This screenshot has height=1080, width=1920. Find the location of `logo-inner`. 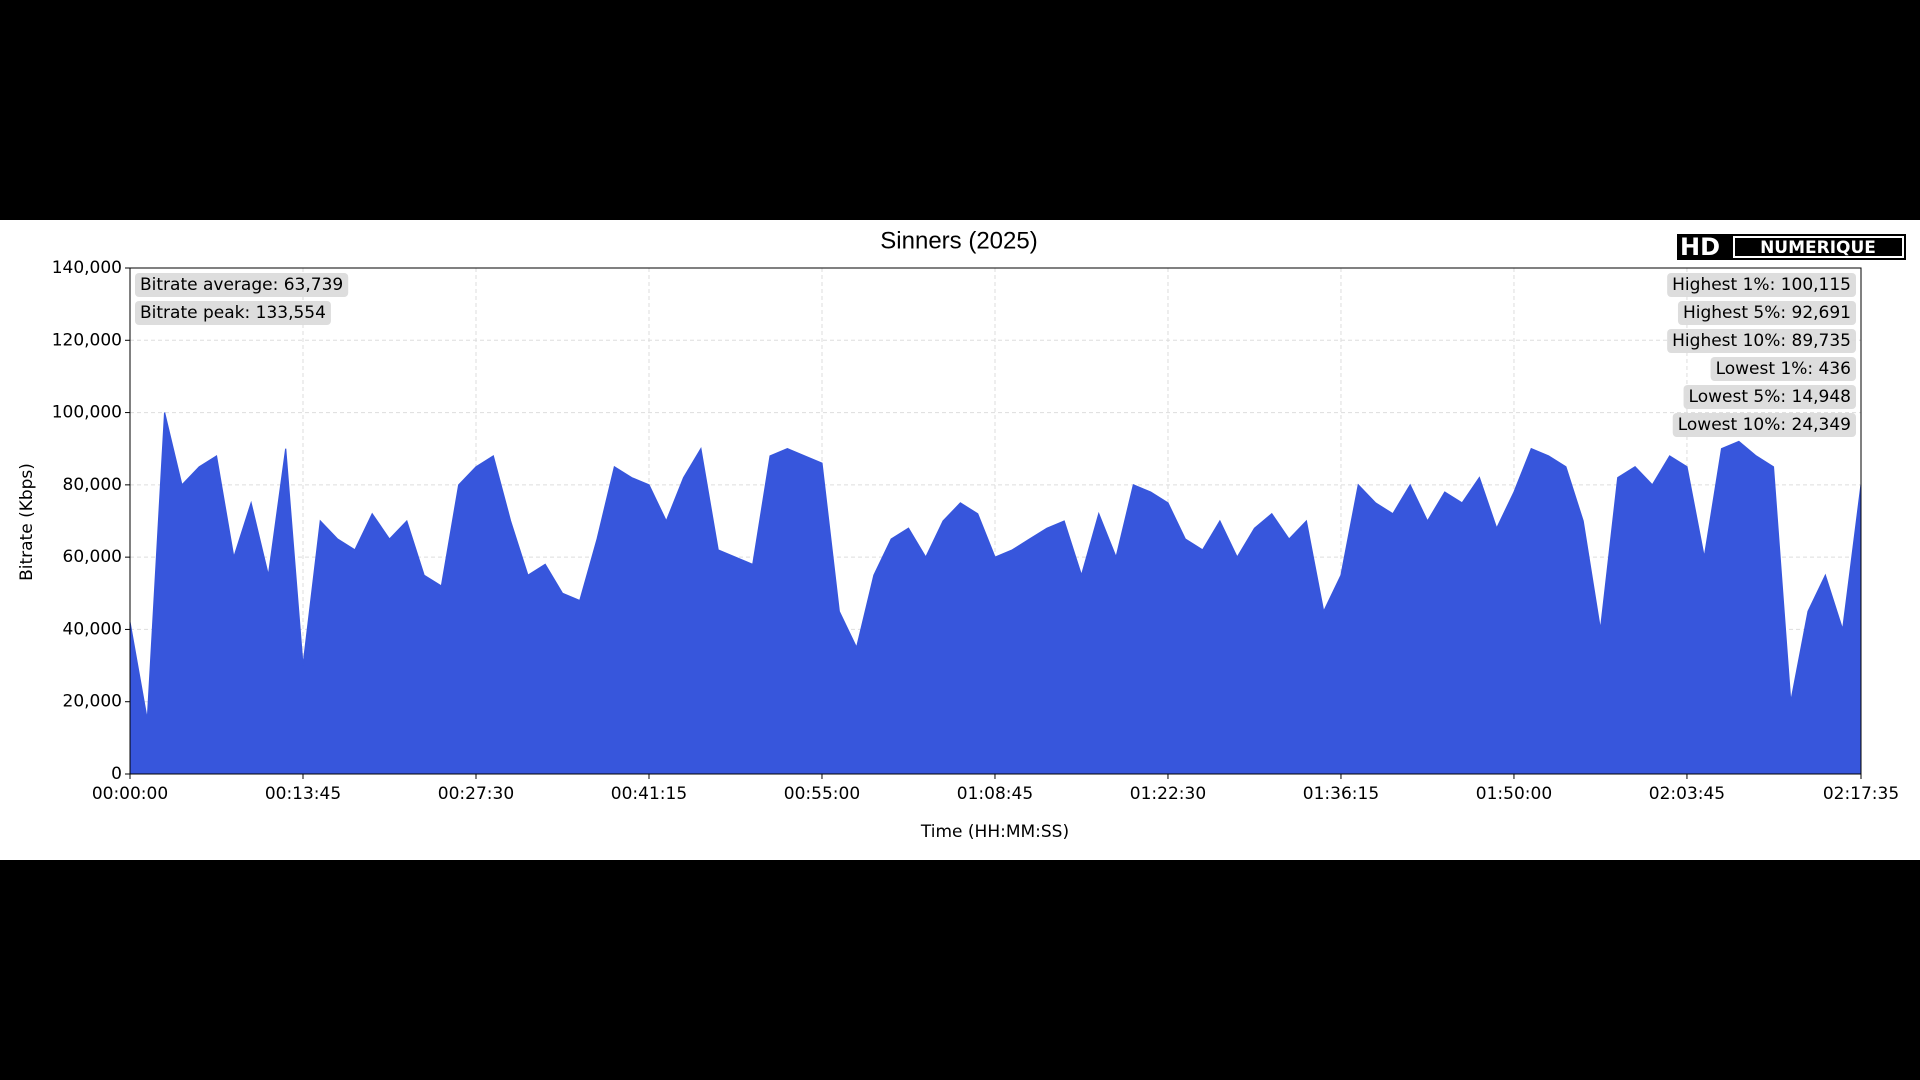

logo-inner is located at coordinates (1818, 247).